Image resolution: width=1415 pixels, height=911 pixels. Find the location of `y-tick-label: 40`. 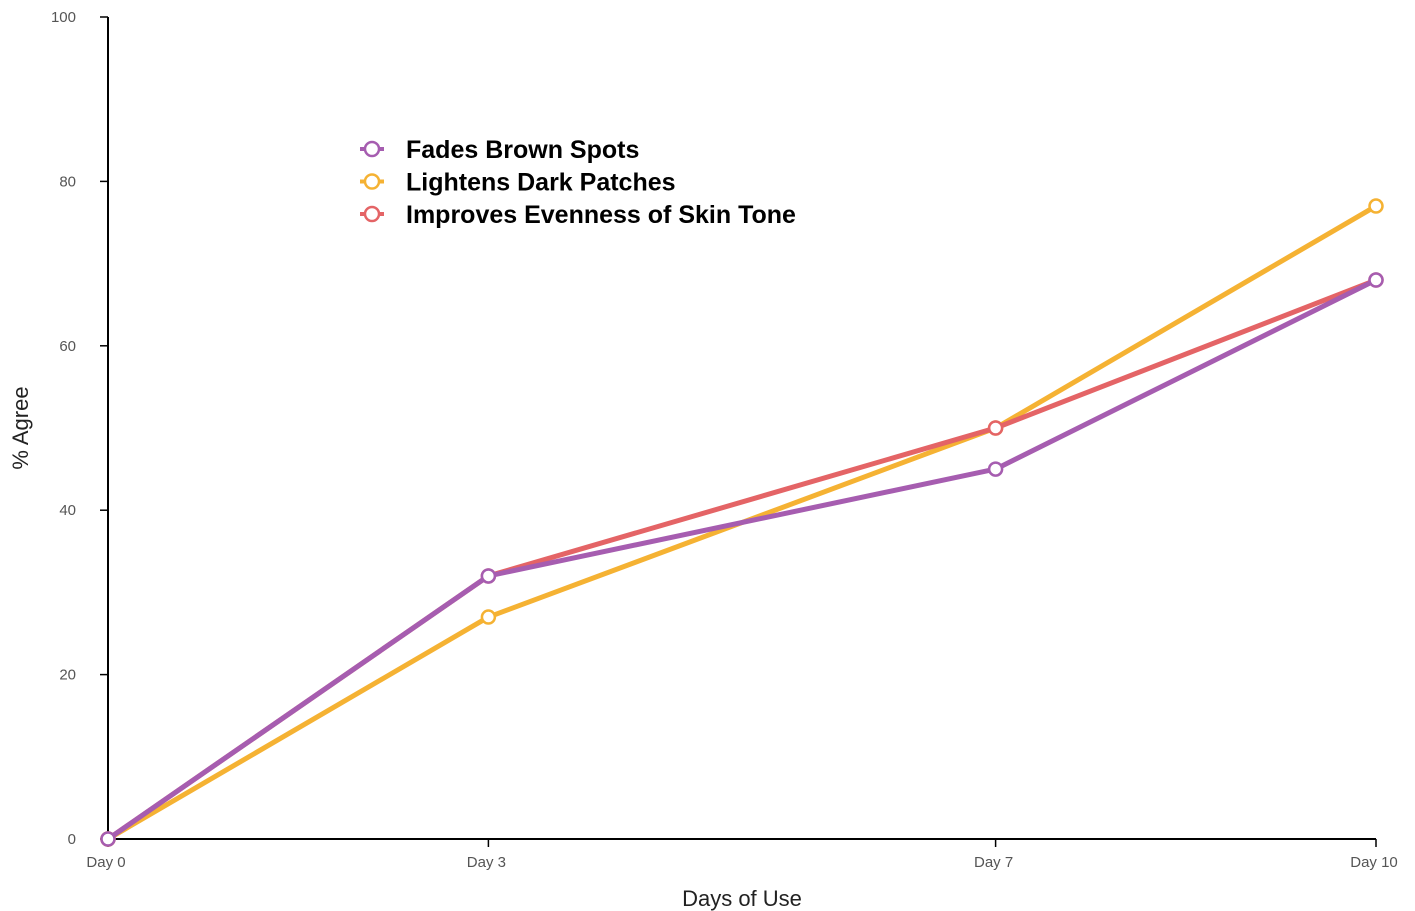

y-tick-label: 40 is located at coordinates (67, 510).